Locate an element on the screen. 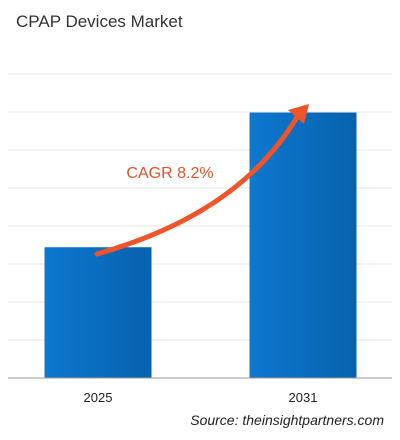 This screenshot has width=400, height=440. bar-2025 is located at coordinates (98, 312).